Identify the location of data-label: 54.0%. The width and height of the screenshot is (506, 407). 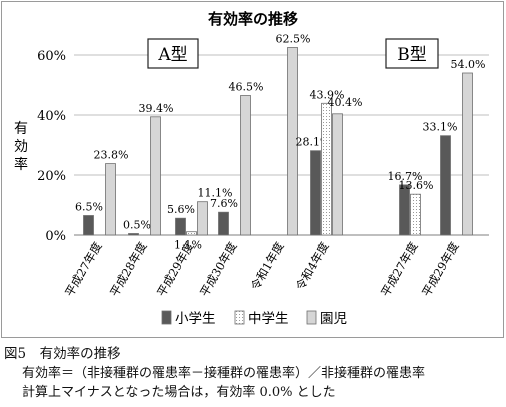
(468, 64).